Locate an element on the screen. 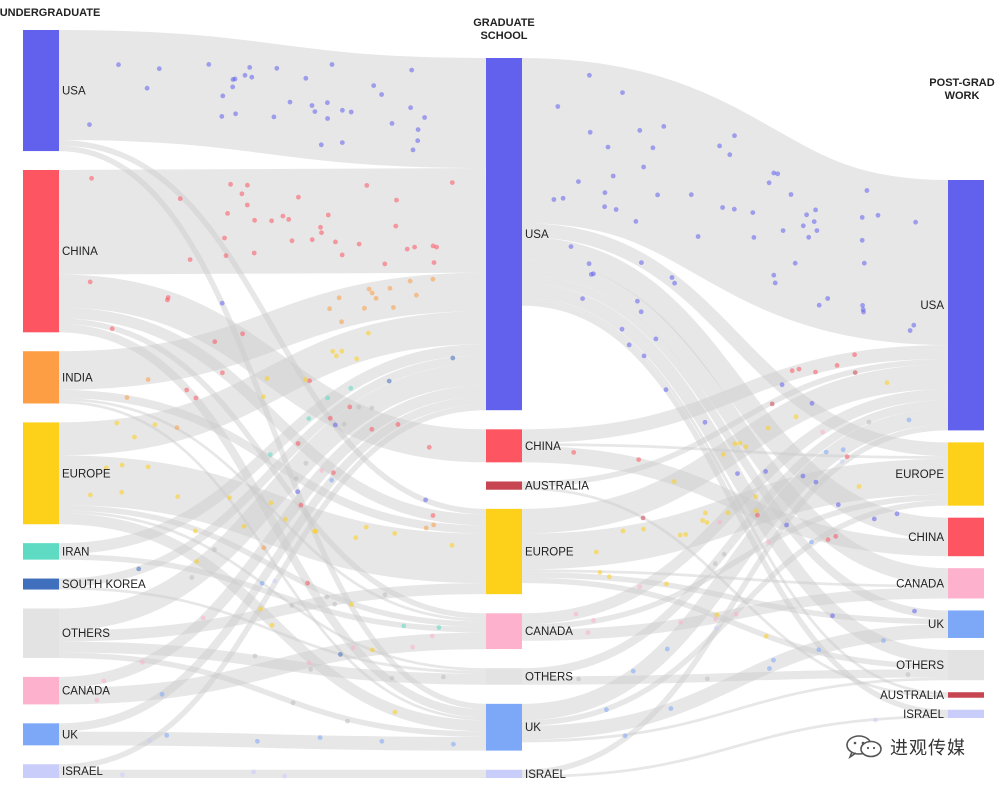  node-label-u_israel: ISRAEL is located at coordinates (83, 772).